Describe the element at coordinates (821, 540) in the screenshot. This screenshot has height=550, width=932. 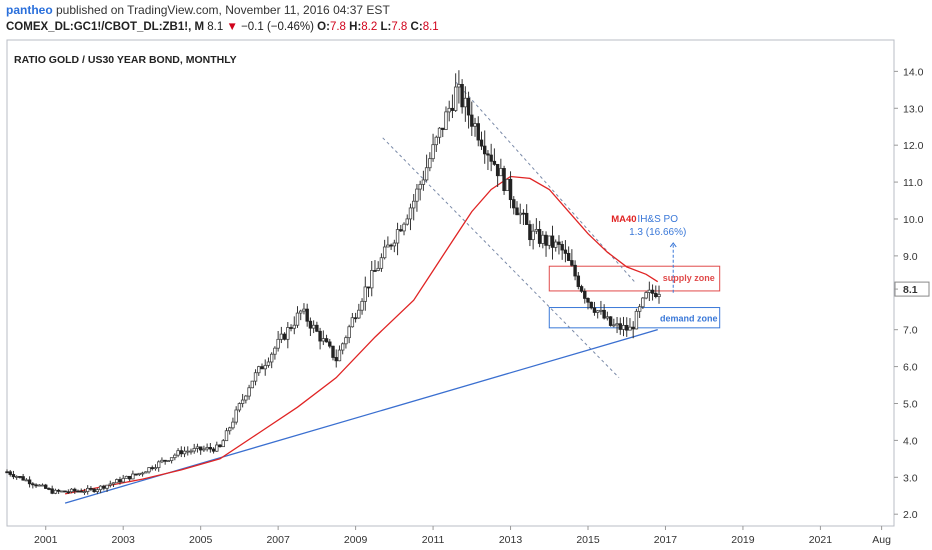
I see `x-tick-label: 2021` at that location.